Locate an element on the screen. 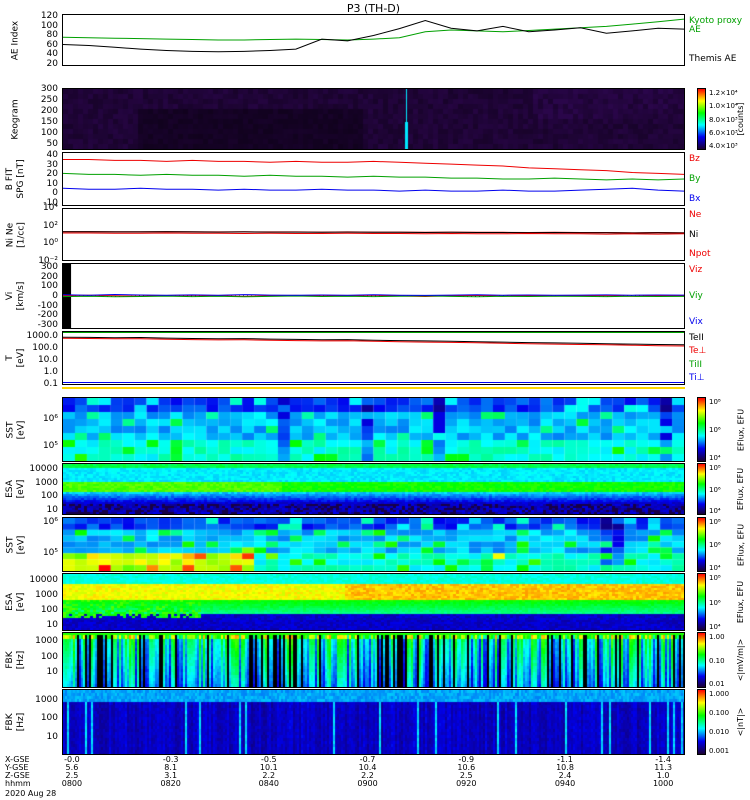 The width and height of the screenshot is (750, 800). y-tick-label: -10 is located at coordinates (50, 203).